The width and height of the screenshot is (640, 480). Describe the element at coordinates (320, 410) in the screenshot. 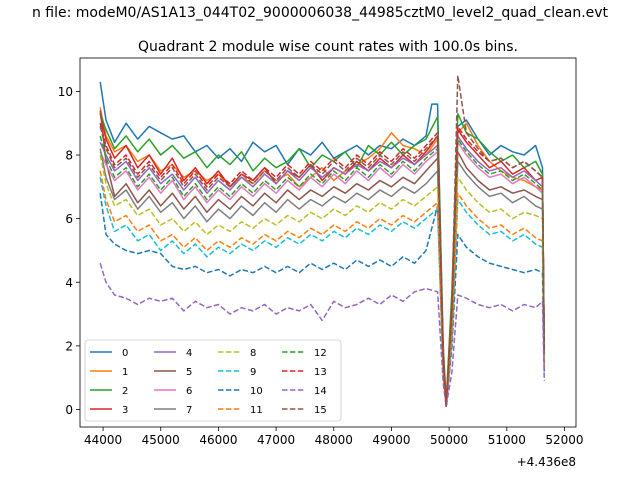

I see `legend-label-15: 15` at that location.